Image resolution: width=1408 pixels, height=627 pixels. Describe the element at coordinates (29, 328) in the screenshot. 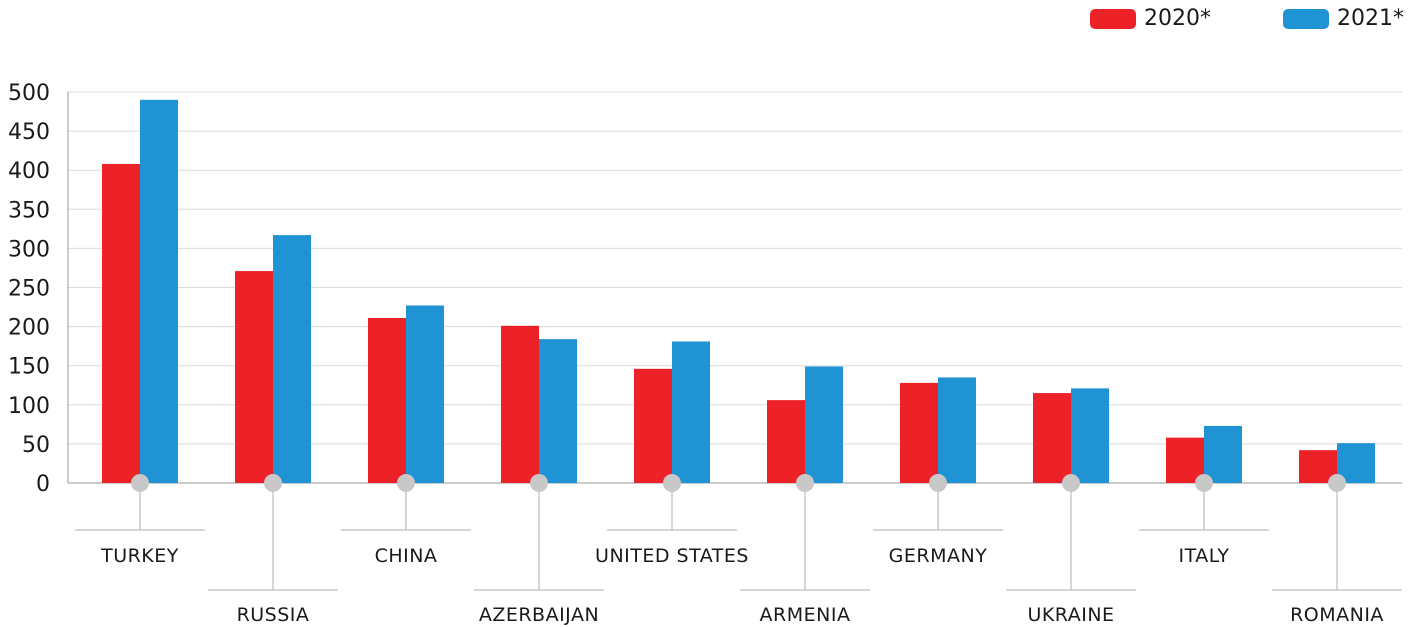

I see `y-tick-label: 200` at that location.